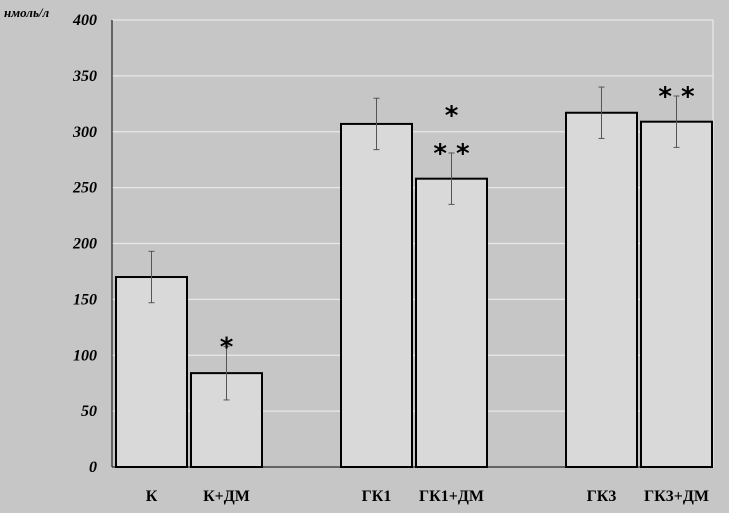  I want to click on y-tick-label: 250, so click(84, 188).